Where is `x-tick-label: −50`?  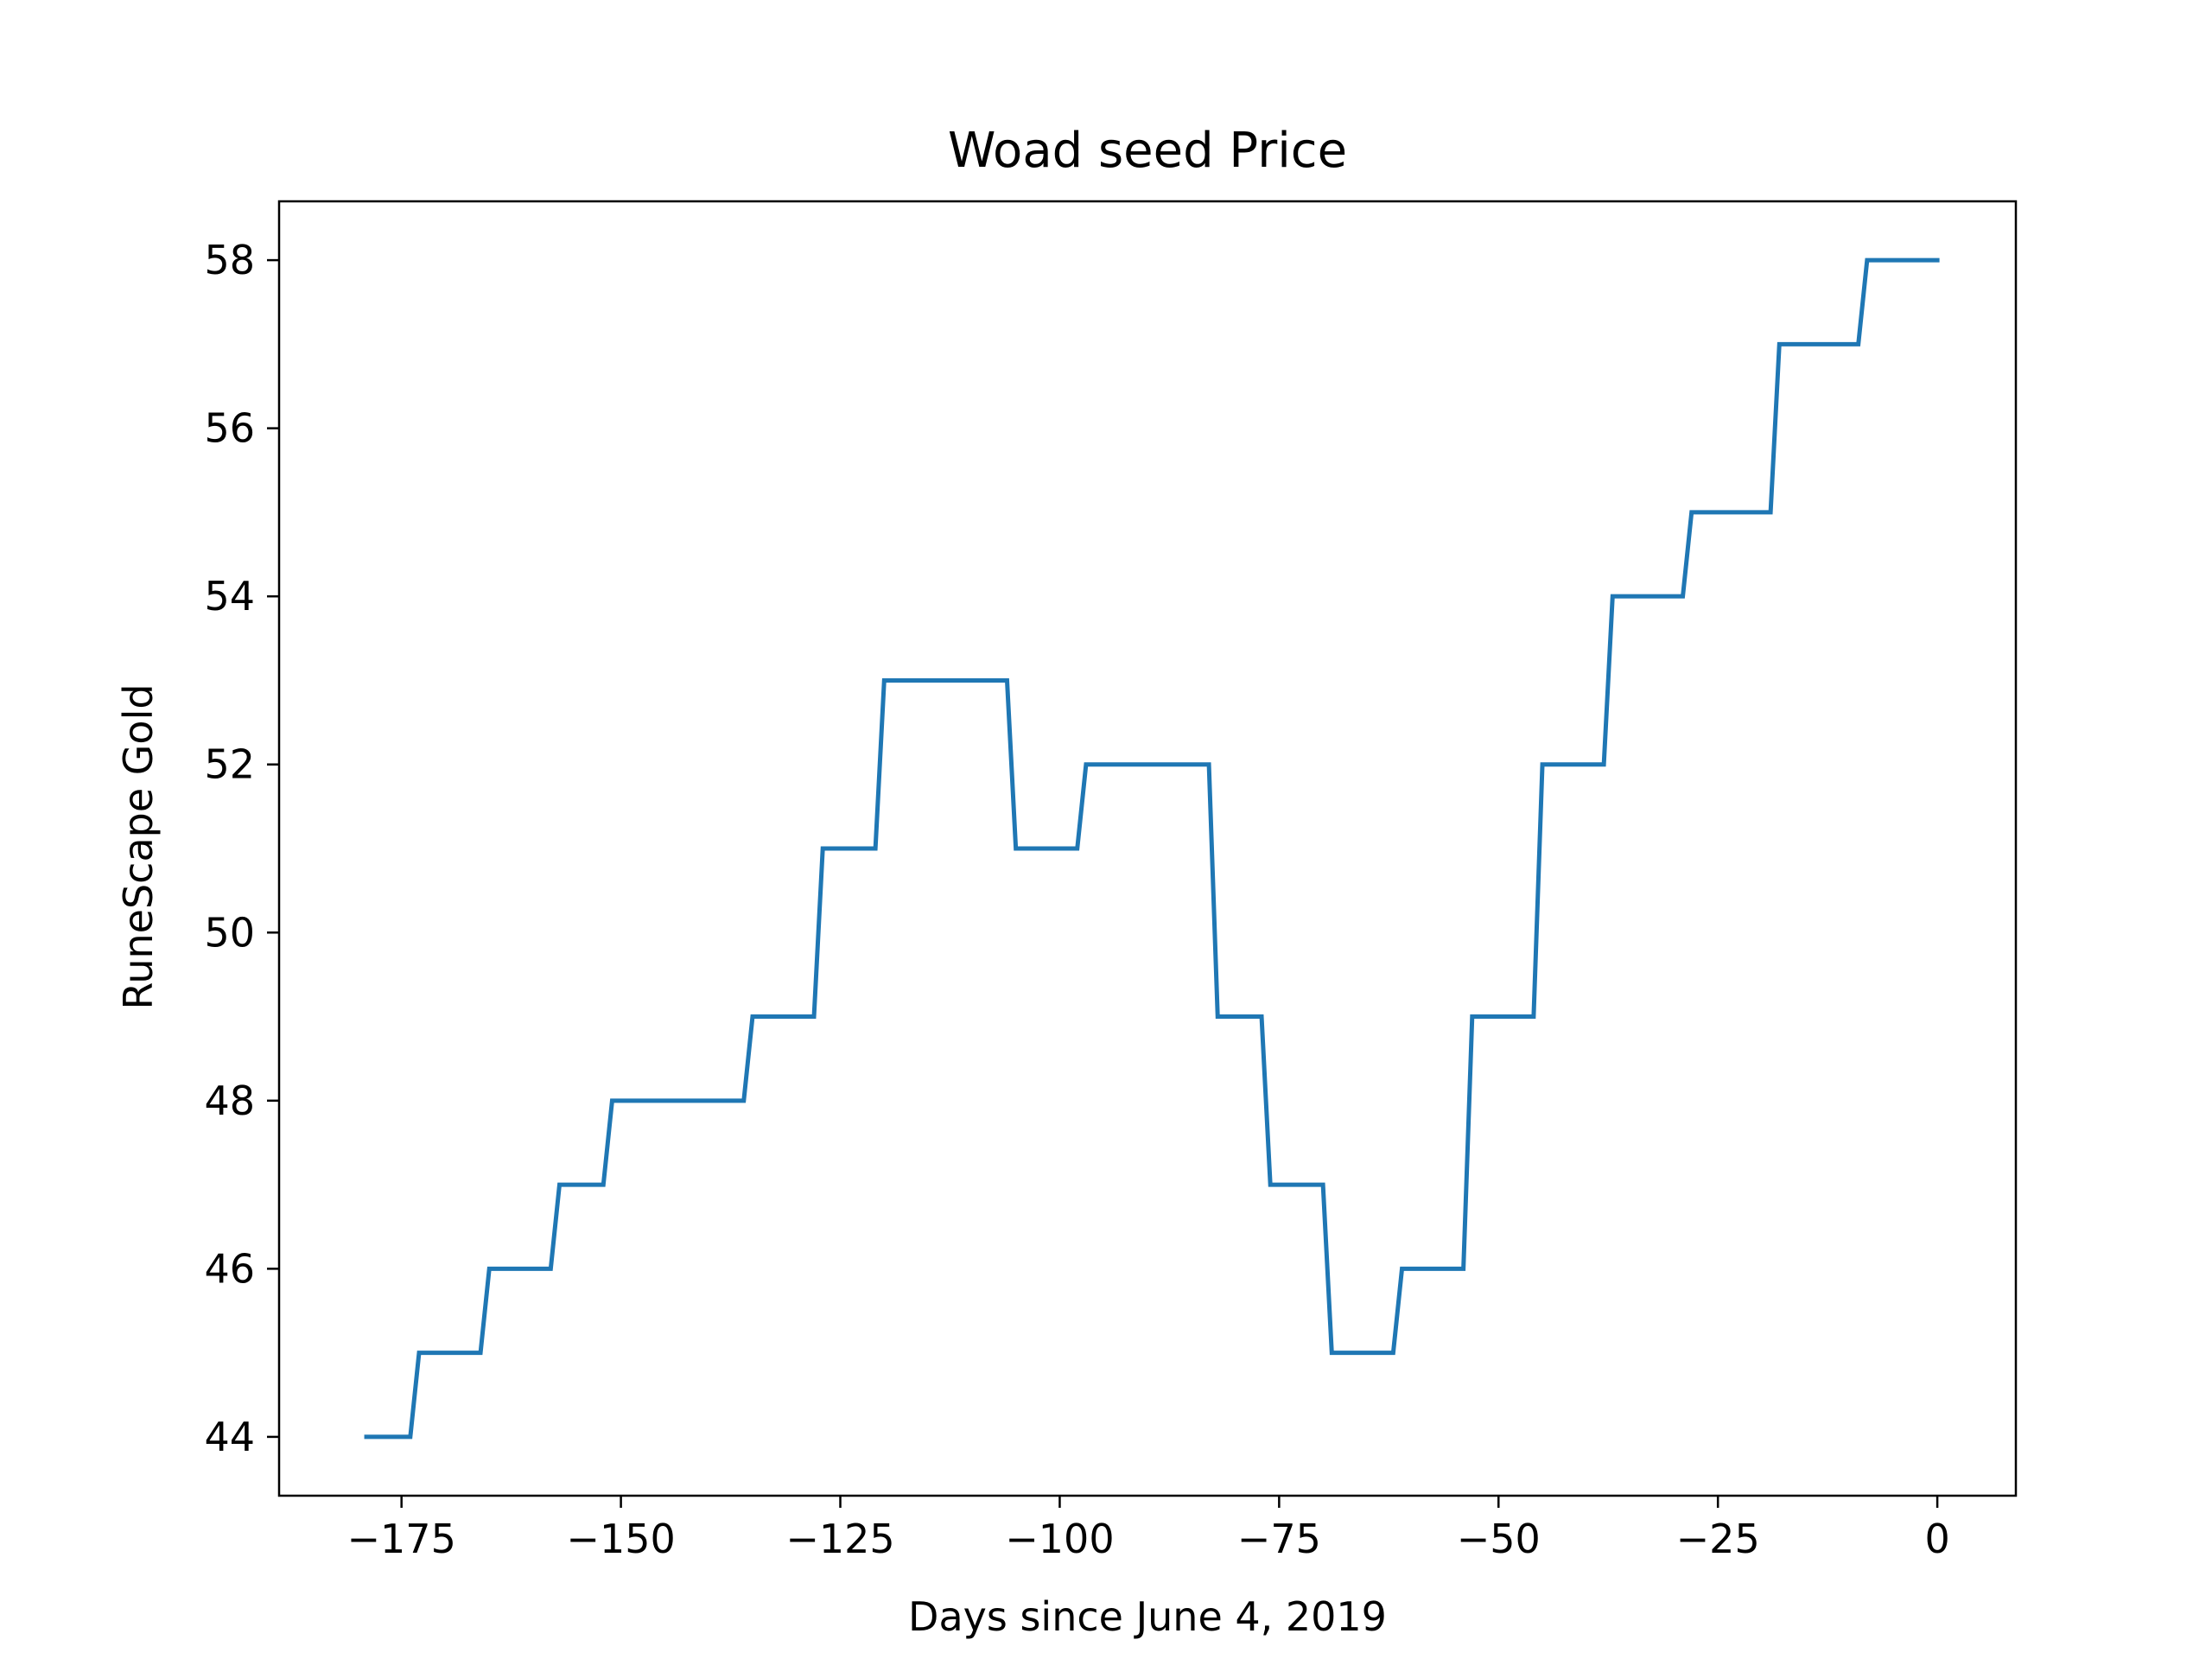 x-tick-label: −50 is located at coordinates (1499, 1539).